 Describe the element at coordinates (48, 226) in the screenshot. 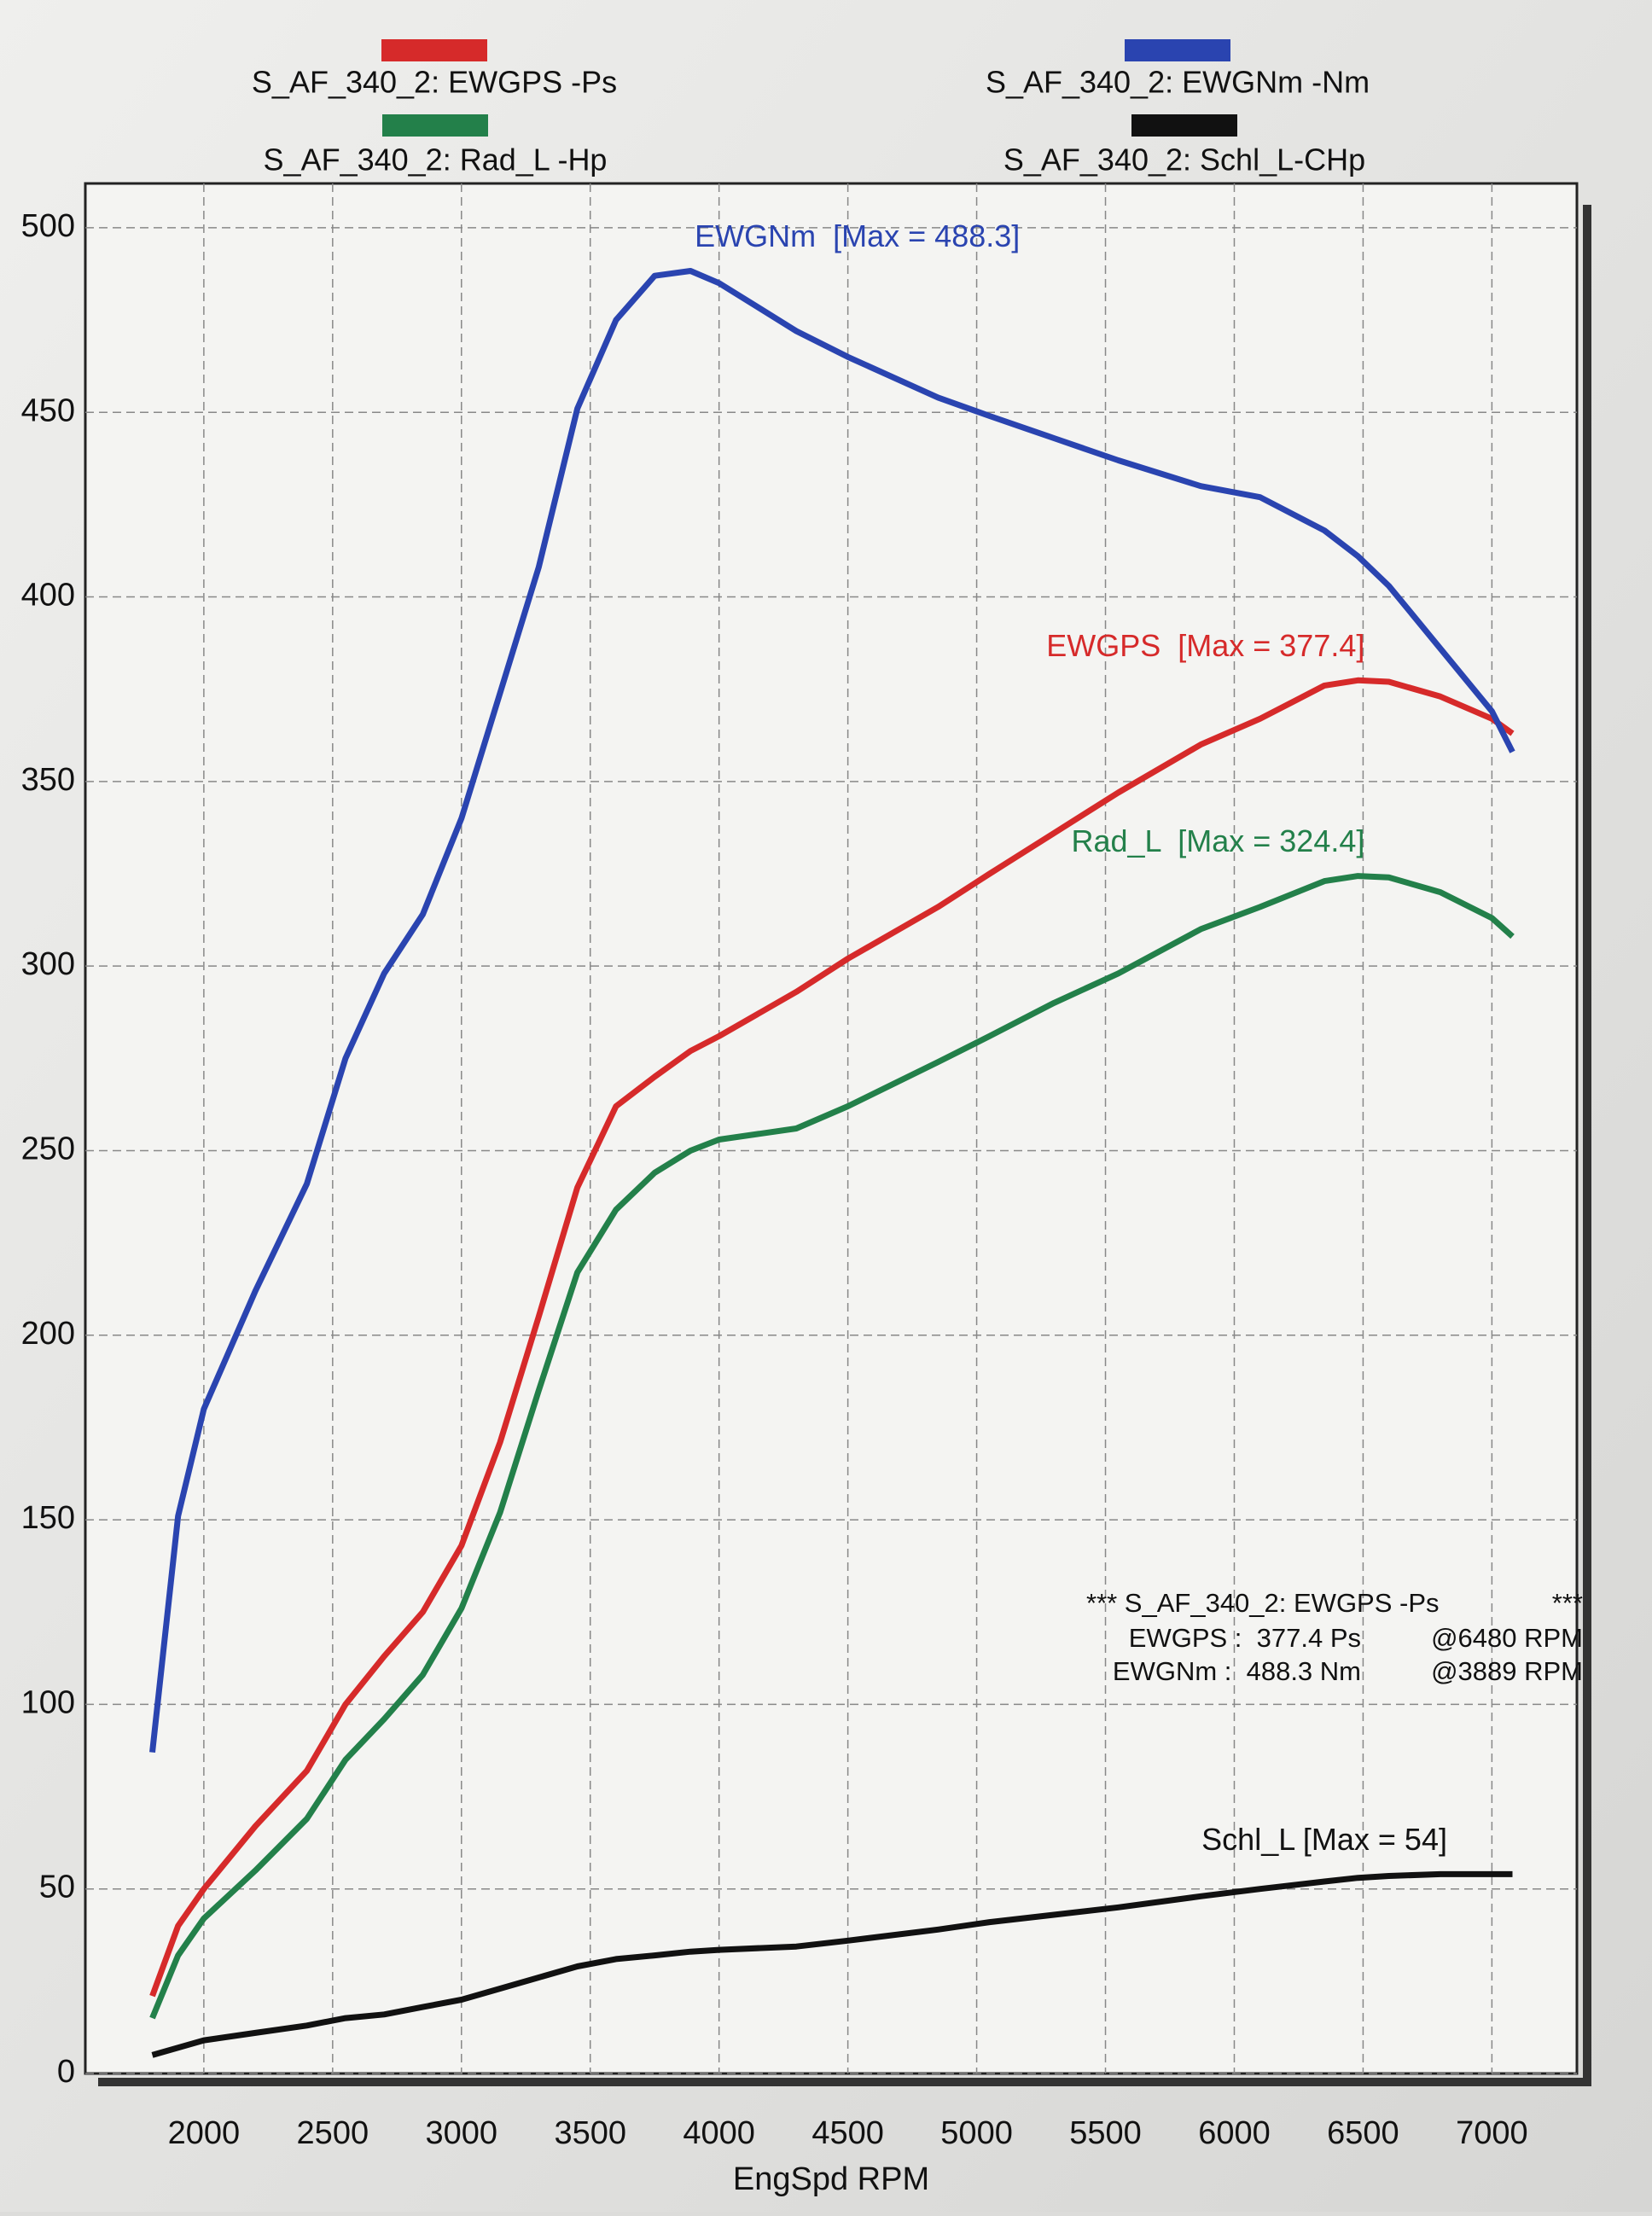

I see `y-tick-label: 500` at that location.